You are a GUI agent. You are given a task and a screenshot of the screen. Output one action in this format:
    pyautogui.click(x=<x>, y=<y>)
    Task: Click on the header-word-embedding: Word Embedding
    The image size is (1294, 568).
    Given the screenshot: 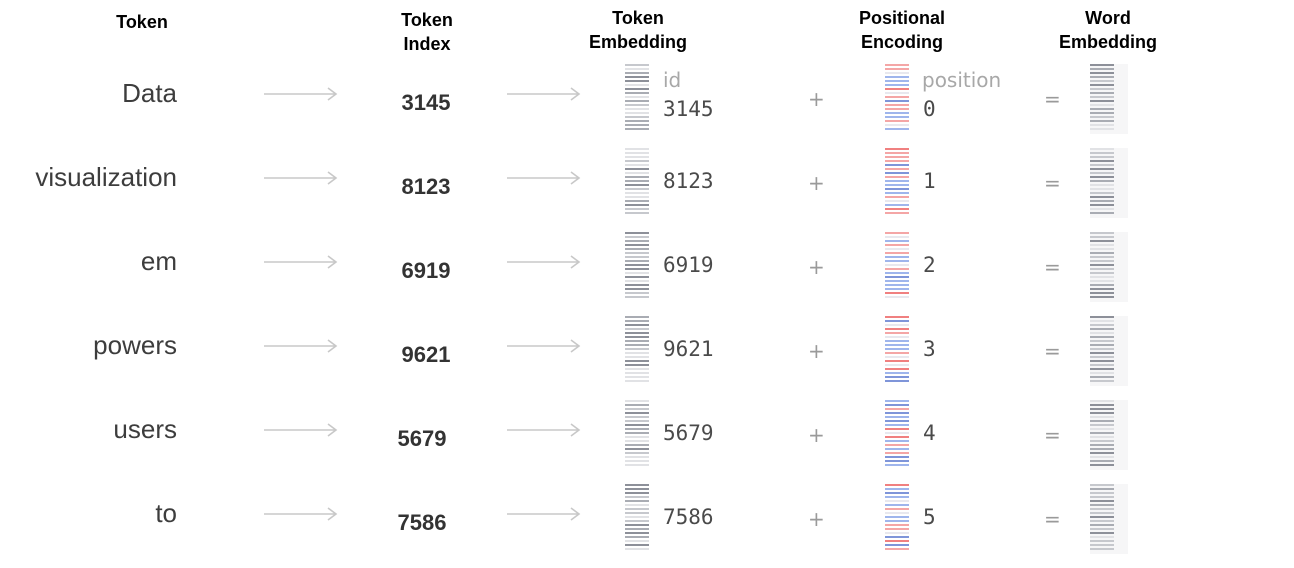 What is the action you would take?
    pyautogui.click(x=1108, y=30)
    